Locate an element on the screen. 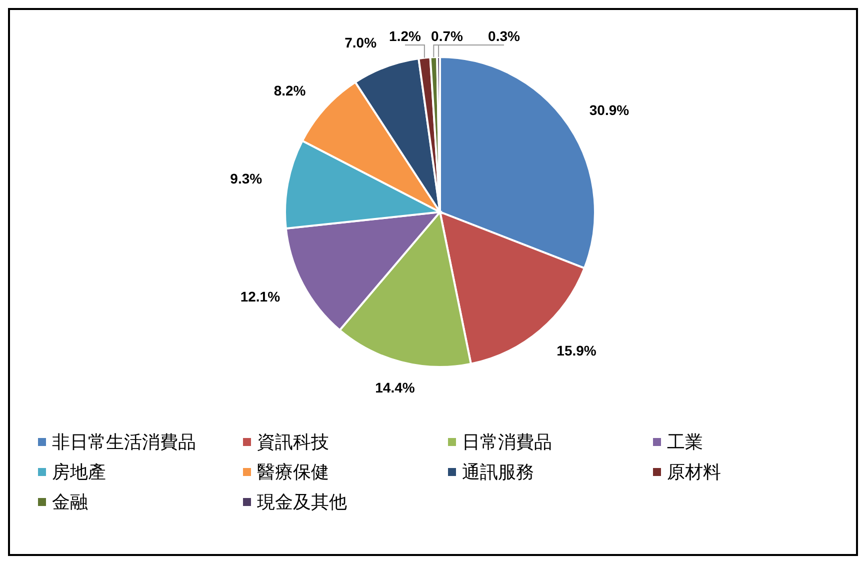 Image resolution: width=866 pixels, height=564 pixels. legend-label: 工業 is located at coordinates (685, 442).